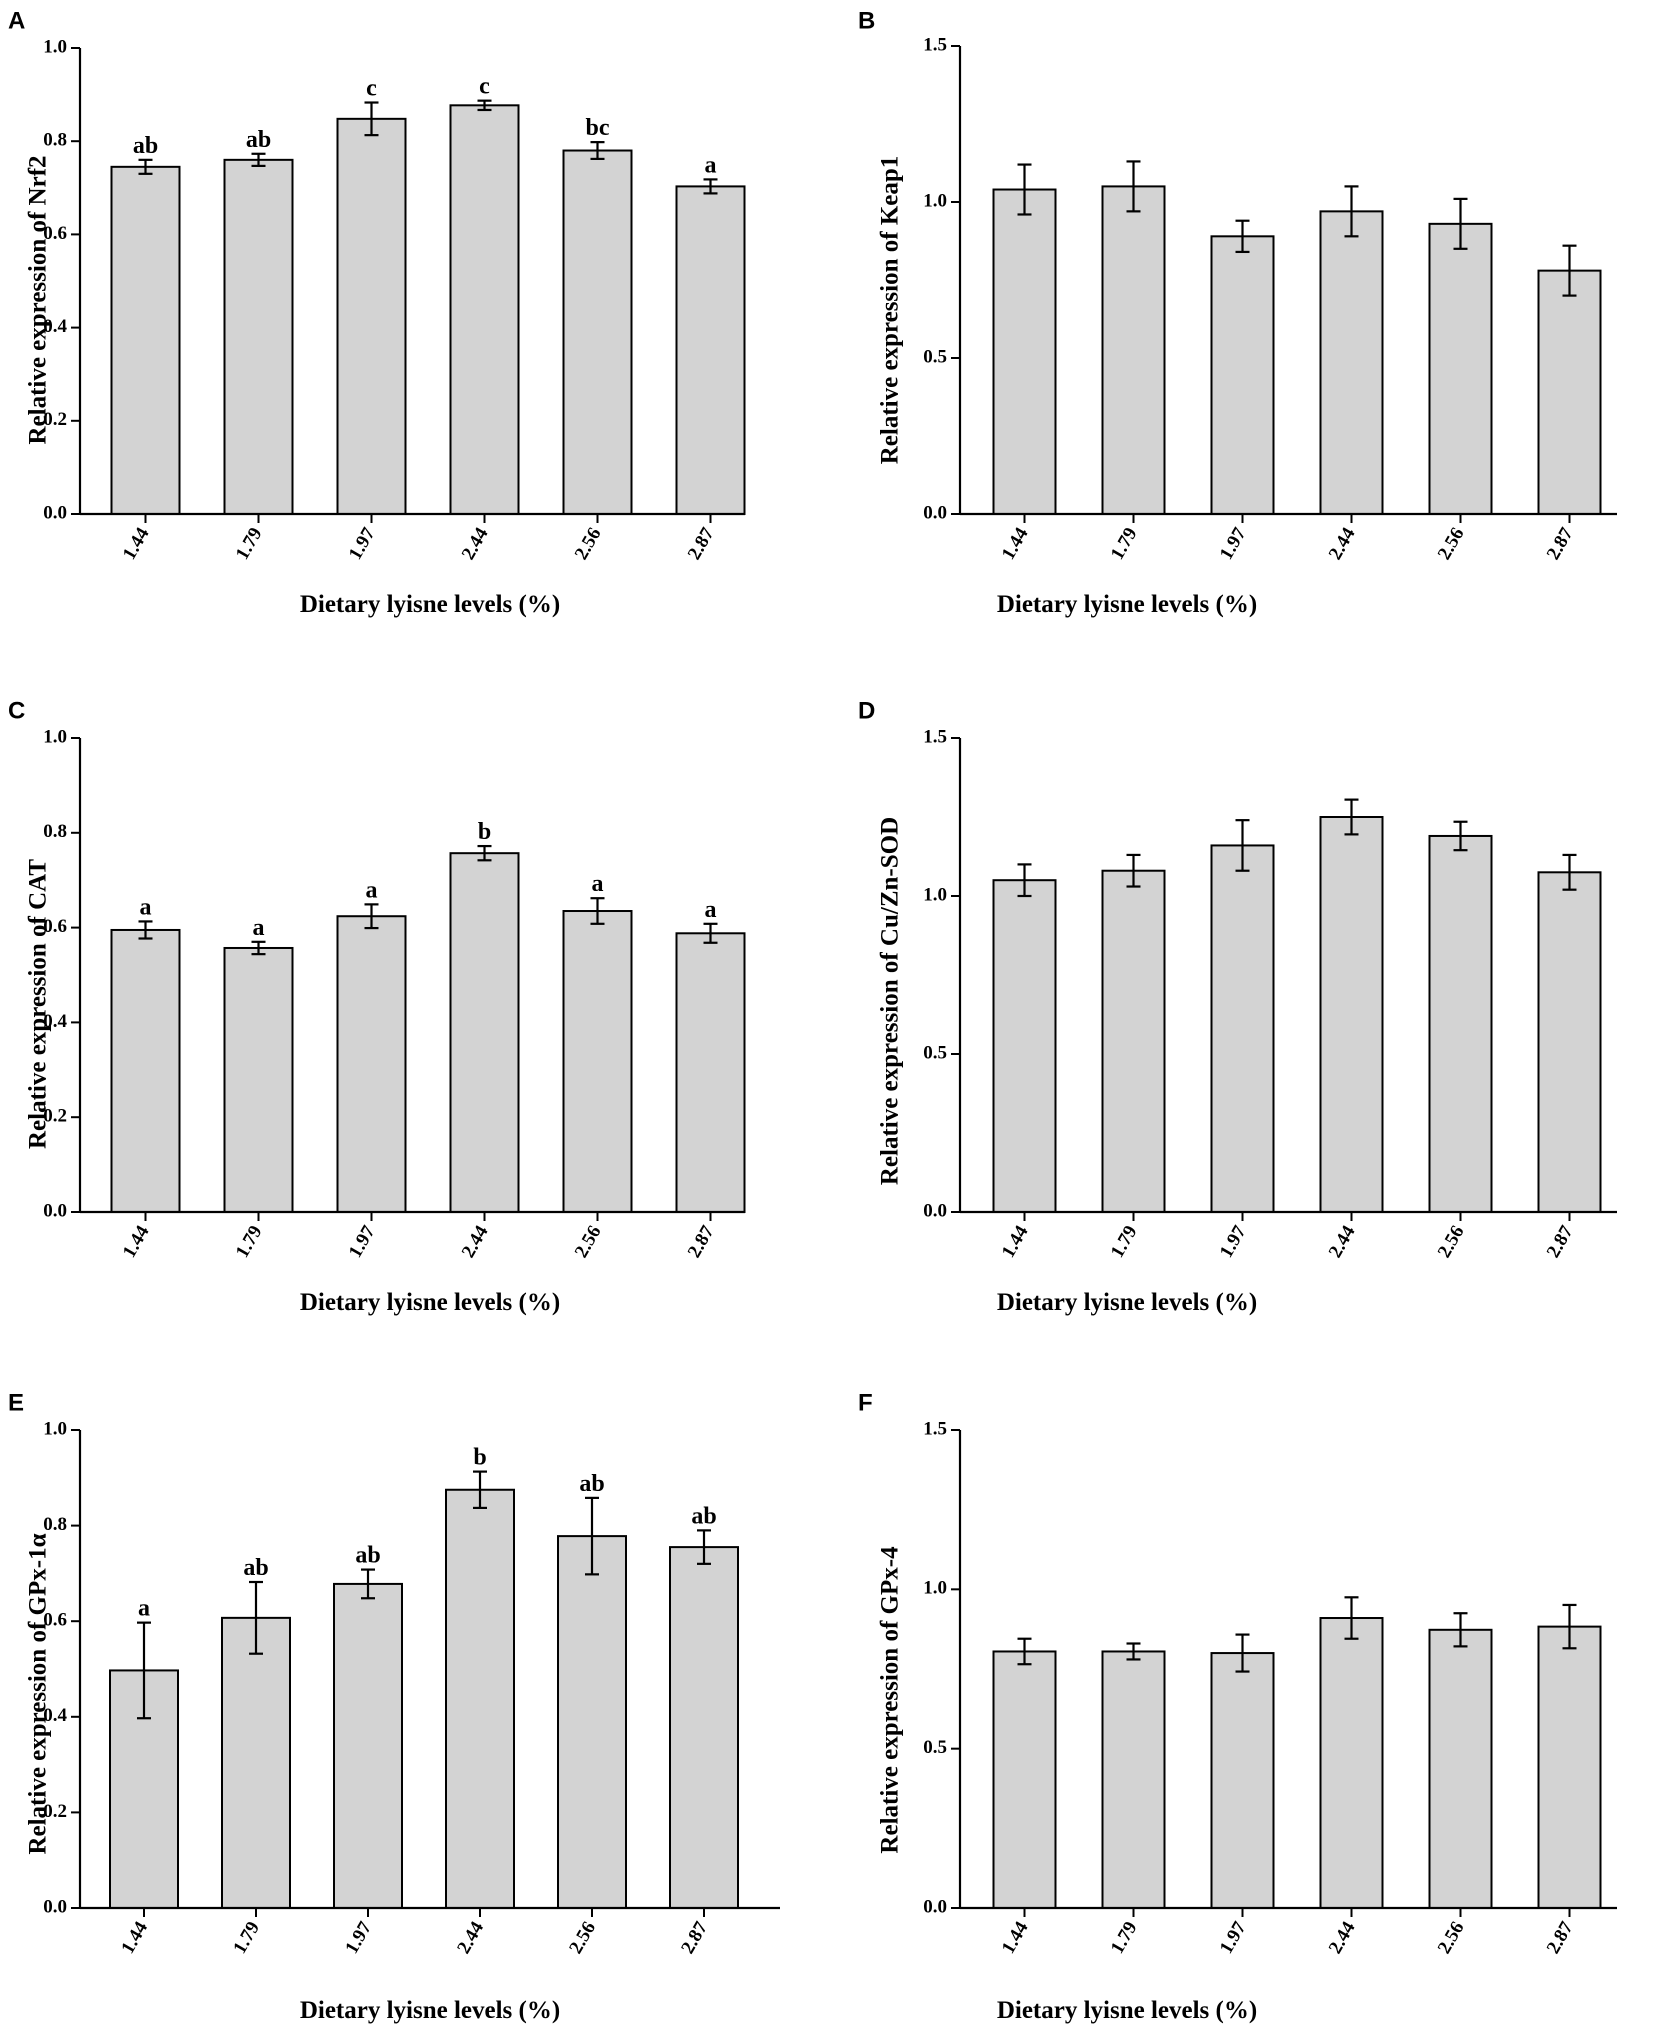 This screenshot has height=2032, width=1654. What do you see at coordinates (1124, 1937) in the screenshot?
I see `x-tick-label: 1.79` at bounding box center [1124, 1937].